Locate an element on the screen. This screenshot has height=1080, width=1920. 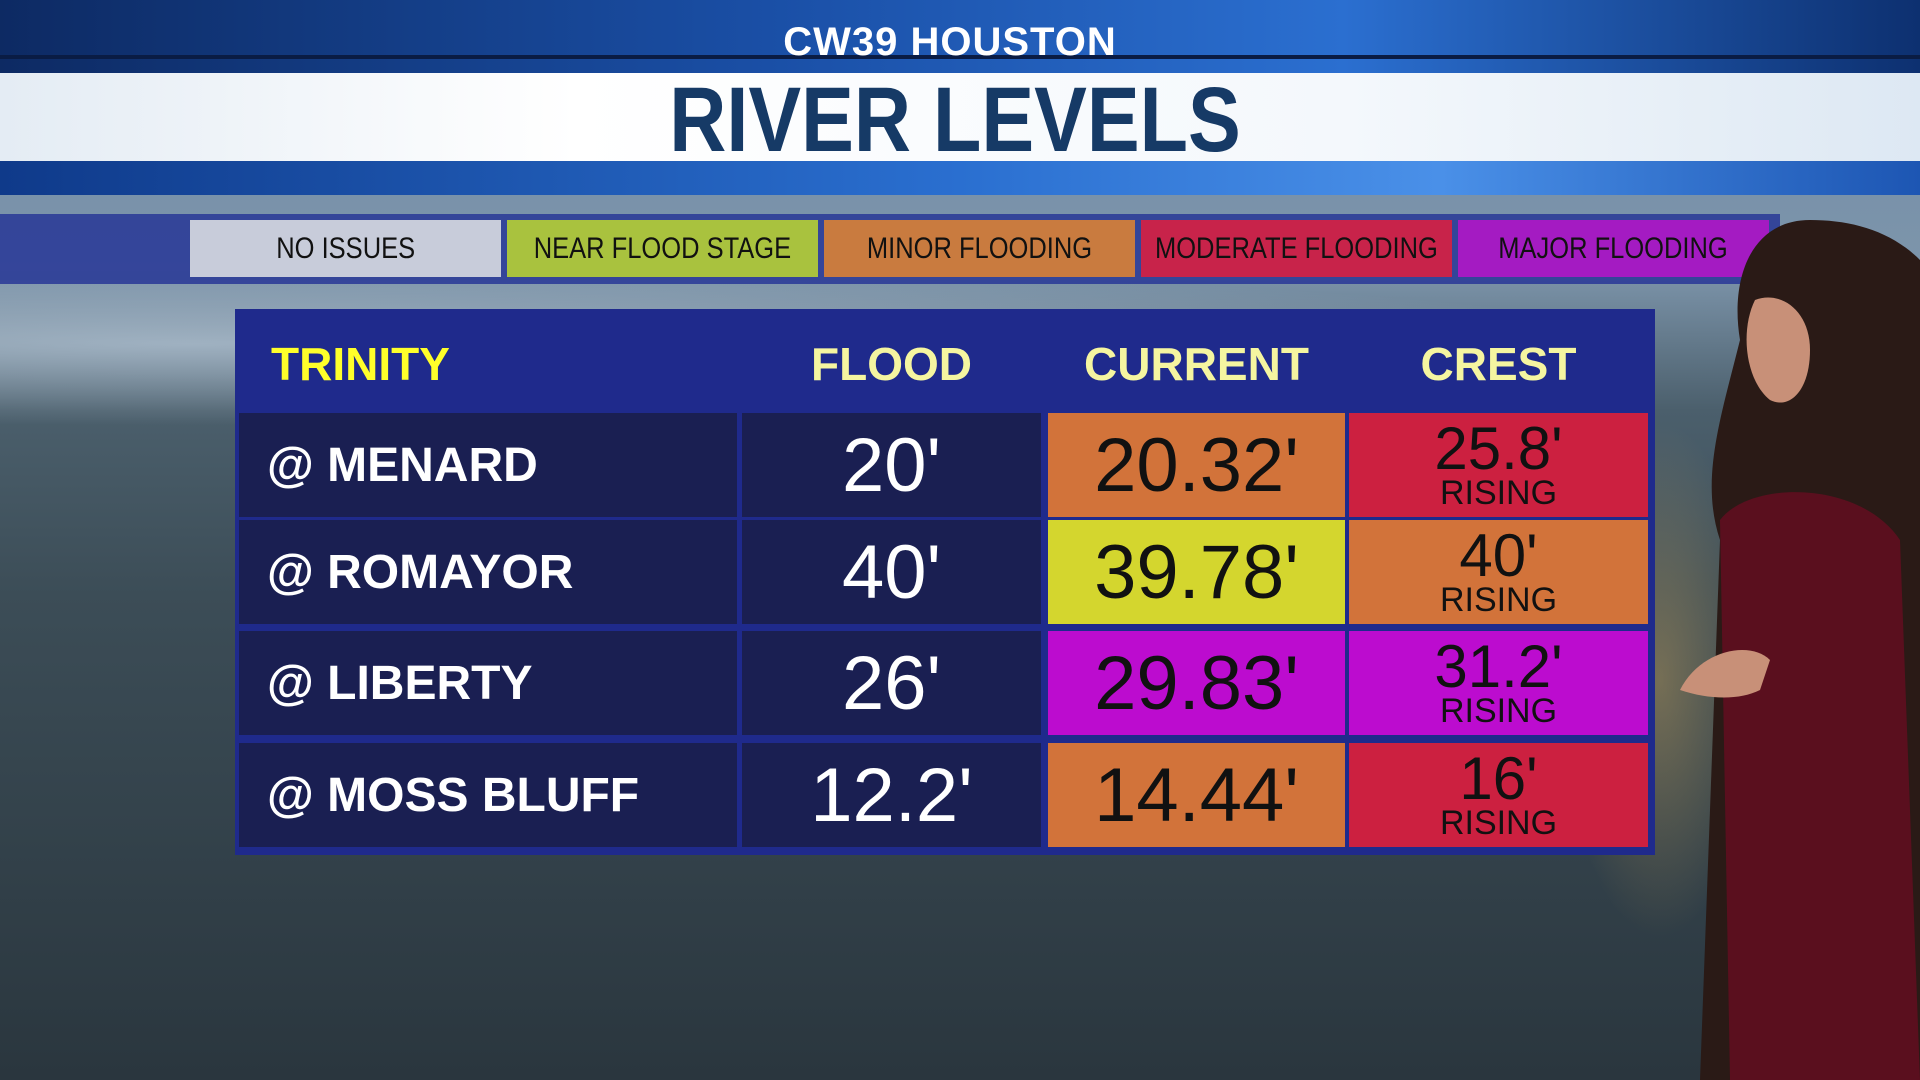
current-level-cell: 20.32' is located at coordinates (1196, 465).